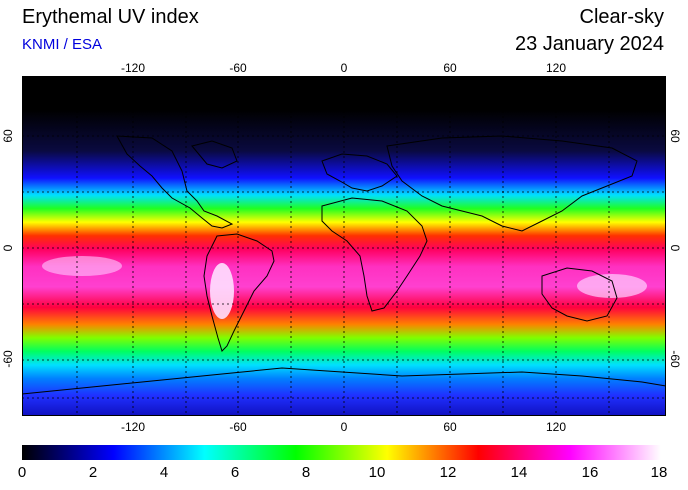  What do you see at coordinates (22, 472) in the screenshot?
I see `colorbar-tick: 0` at bounding box center [22, 472].